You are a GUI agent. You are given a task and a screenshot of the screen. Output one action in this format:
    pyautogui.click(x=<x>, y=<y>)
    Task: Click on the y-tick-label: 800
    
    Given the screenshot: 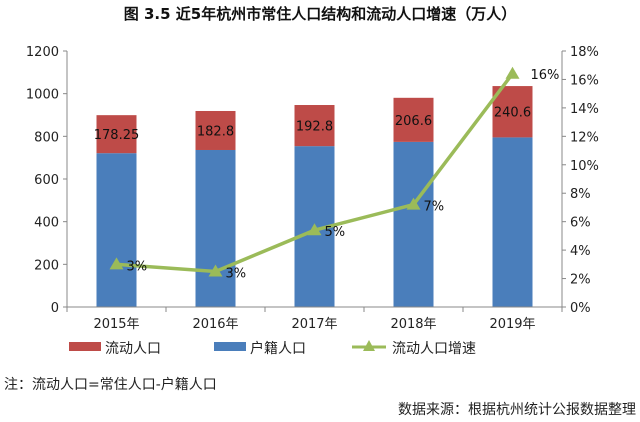 What is the action you would take?
    pyautogui.click(x=46, y=137)
    